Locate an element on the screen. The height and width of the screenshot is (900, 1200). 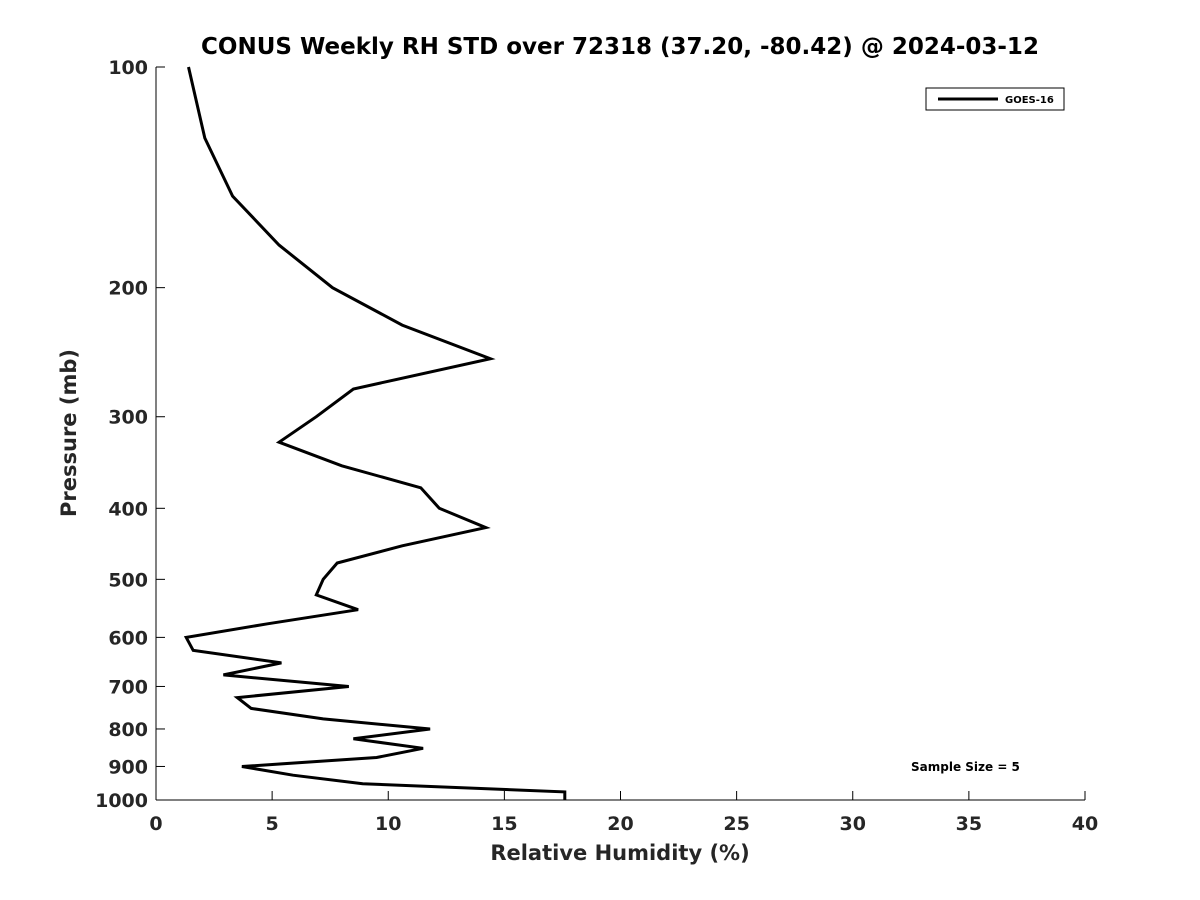
y-tick-label: 400 is located at coordinates (128, 509).